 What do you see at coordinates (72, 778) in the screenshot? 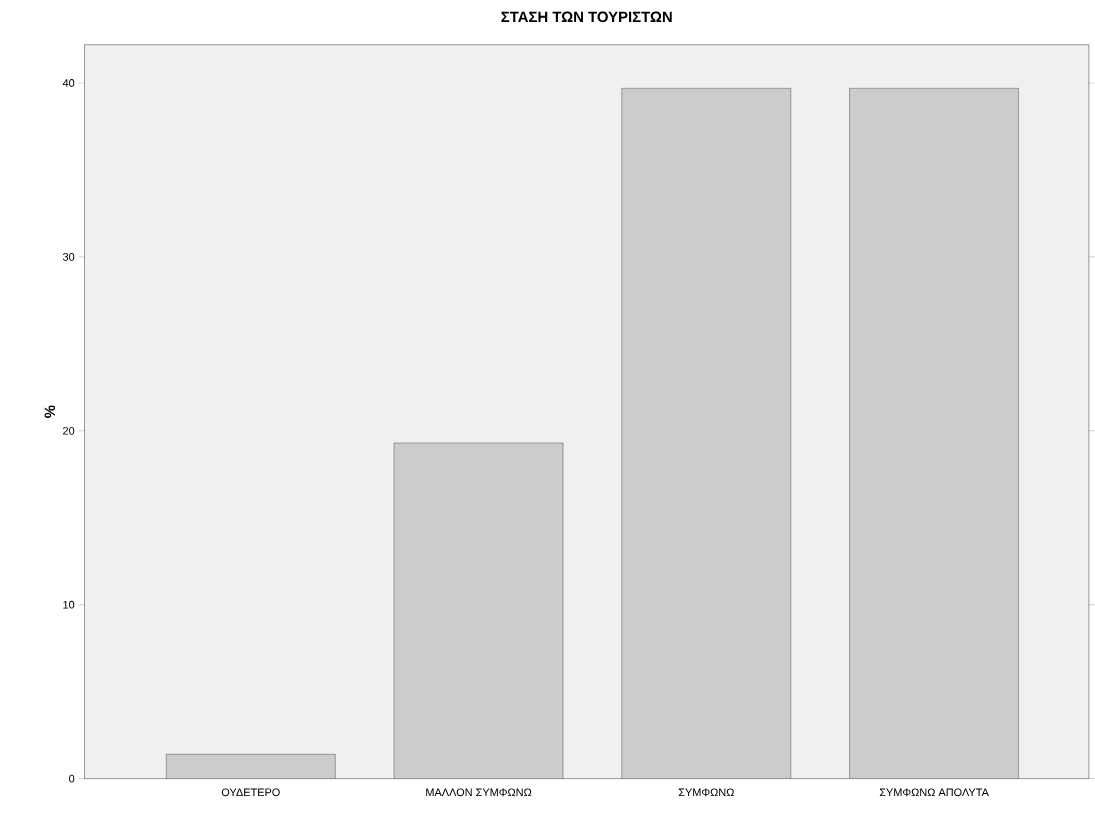
I see `y-tick-label: 0` at bounding box center [72, 778].